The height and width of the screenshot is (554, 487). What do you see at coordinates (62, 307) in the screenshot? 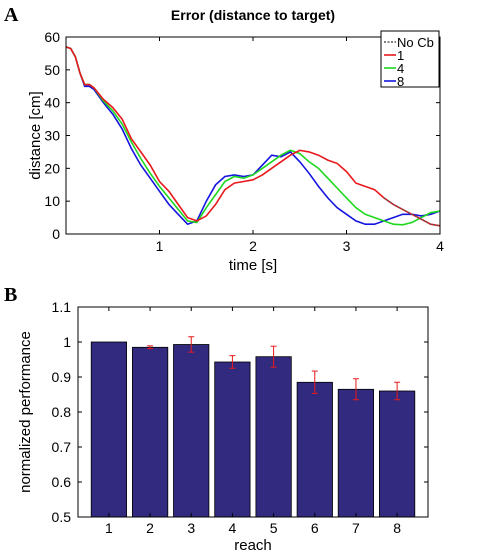
I see `y-tick-label: 1.1` at bounding box center [62, 307].